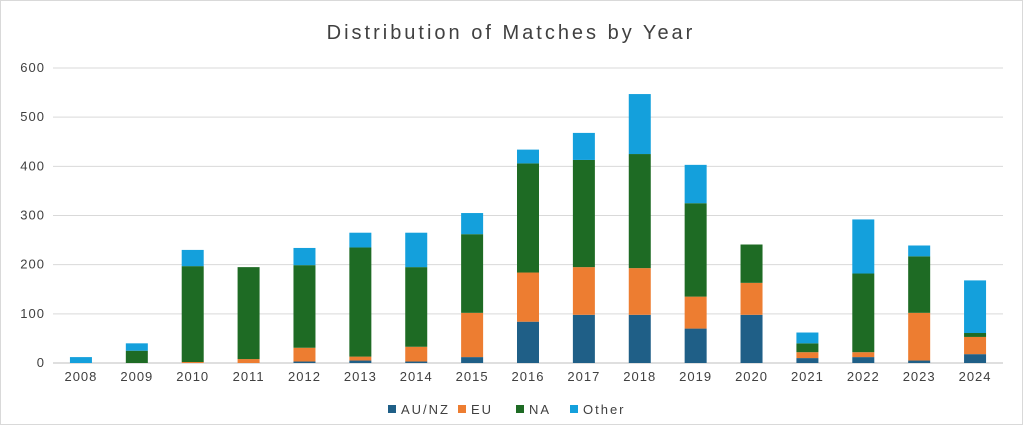 Image resolution: width=1023 pixels, height=425 pixels. Describe the element at coordinates (919, 376) in the screenshot. I see `x-tick-label: 2023` at that location.